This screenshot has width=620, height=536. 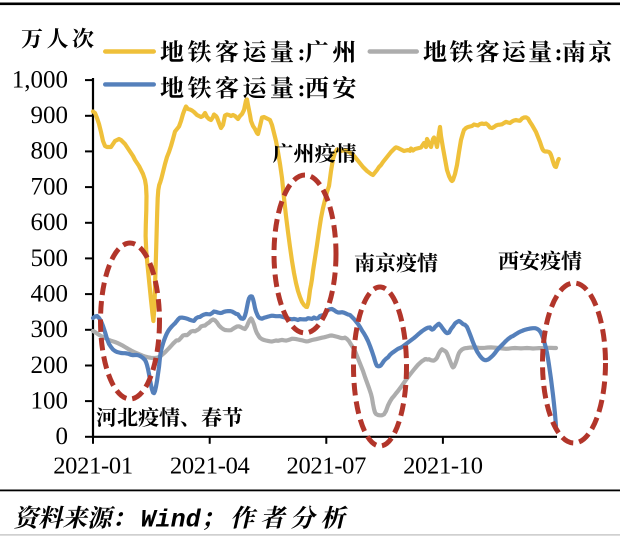 I want to click on svg-text: 600, so click(x=50, y=222).